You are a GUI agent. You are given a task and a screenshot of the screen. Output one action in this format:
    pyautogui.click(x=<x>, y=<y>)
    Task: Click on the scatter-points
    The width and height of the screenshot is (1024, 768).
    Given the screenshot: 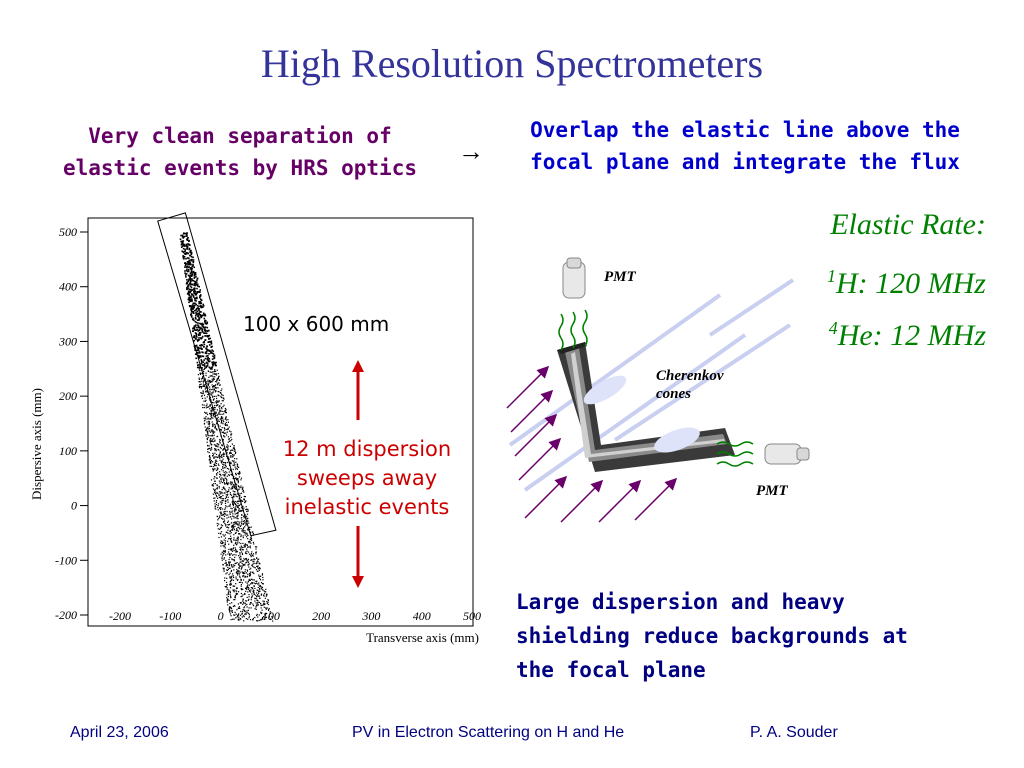 What is the action you would take?
    pyautogui.click(x=226, y=427)
    